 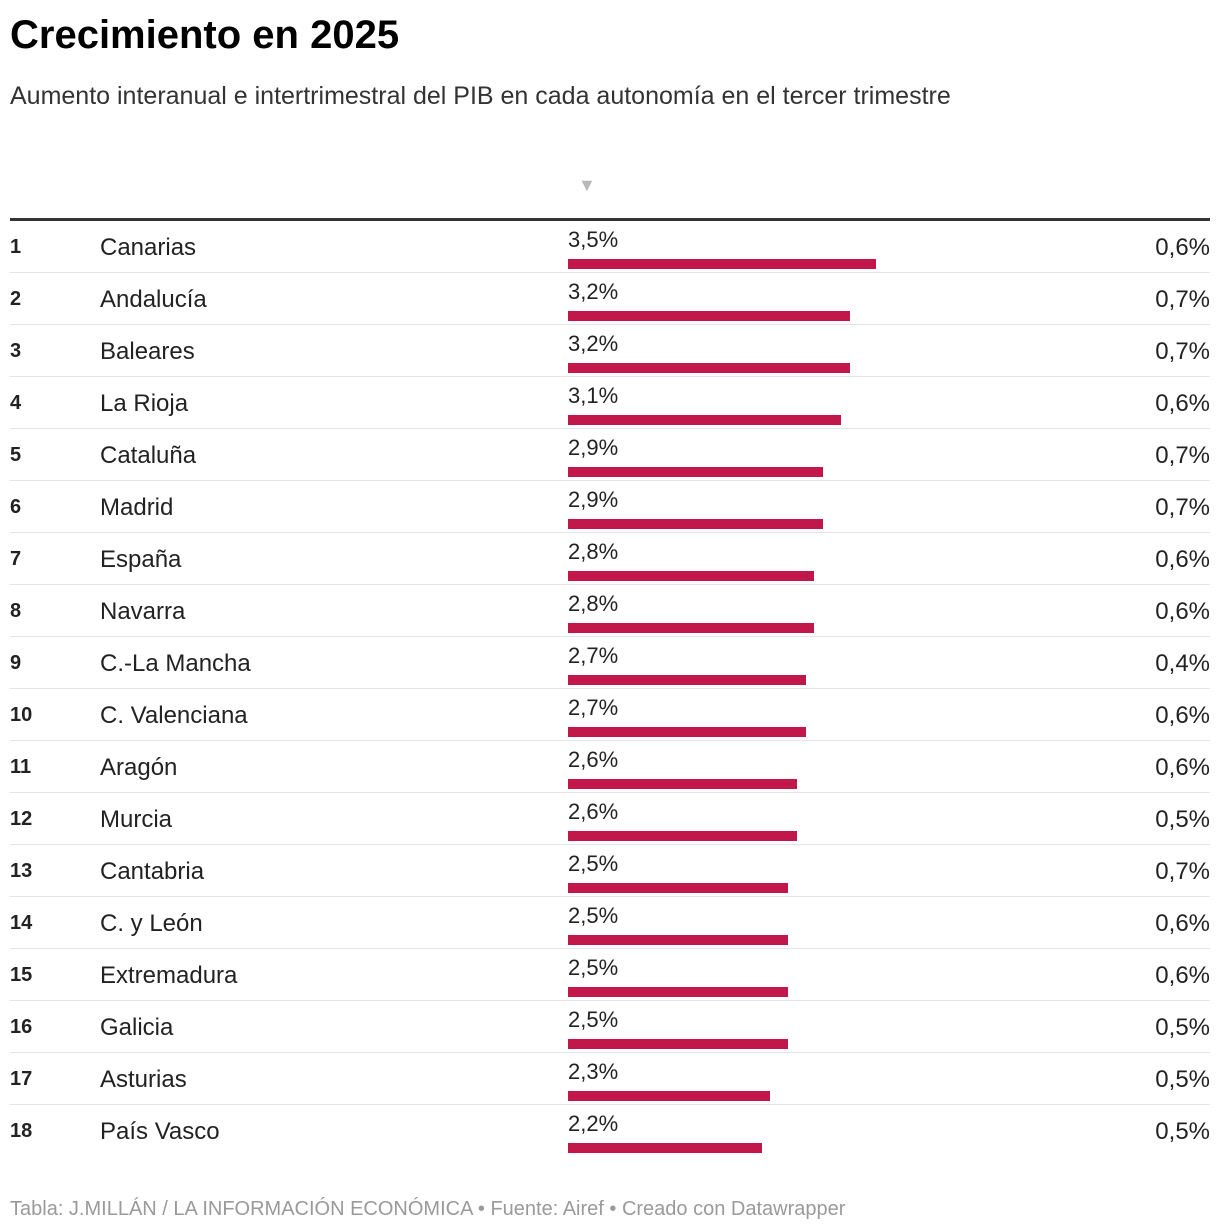 I want to click on table-row: 5 Cataluña 2,9% 0,7%, so click(x=610, y=455).